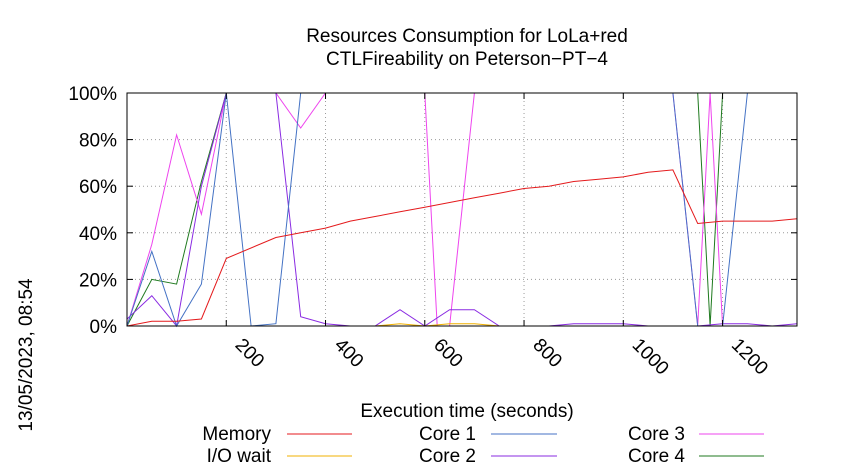  What do you see at coordinates (749, 357) in the screenshot?
I see `x-tick-label: 1200` at bounding box center [749, 357].